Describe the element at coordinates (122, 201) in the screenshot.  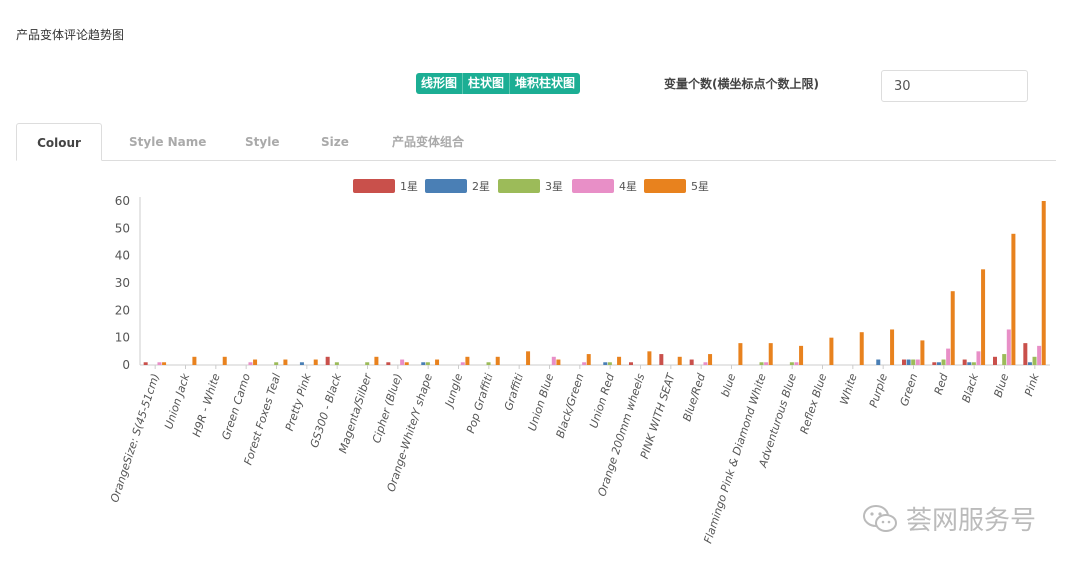
I see `y-tick-label: 60` at that location.